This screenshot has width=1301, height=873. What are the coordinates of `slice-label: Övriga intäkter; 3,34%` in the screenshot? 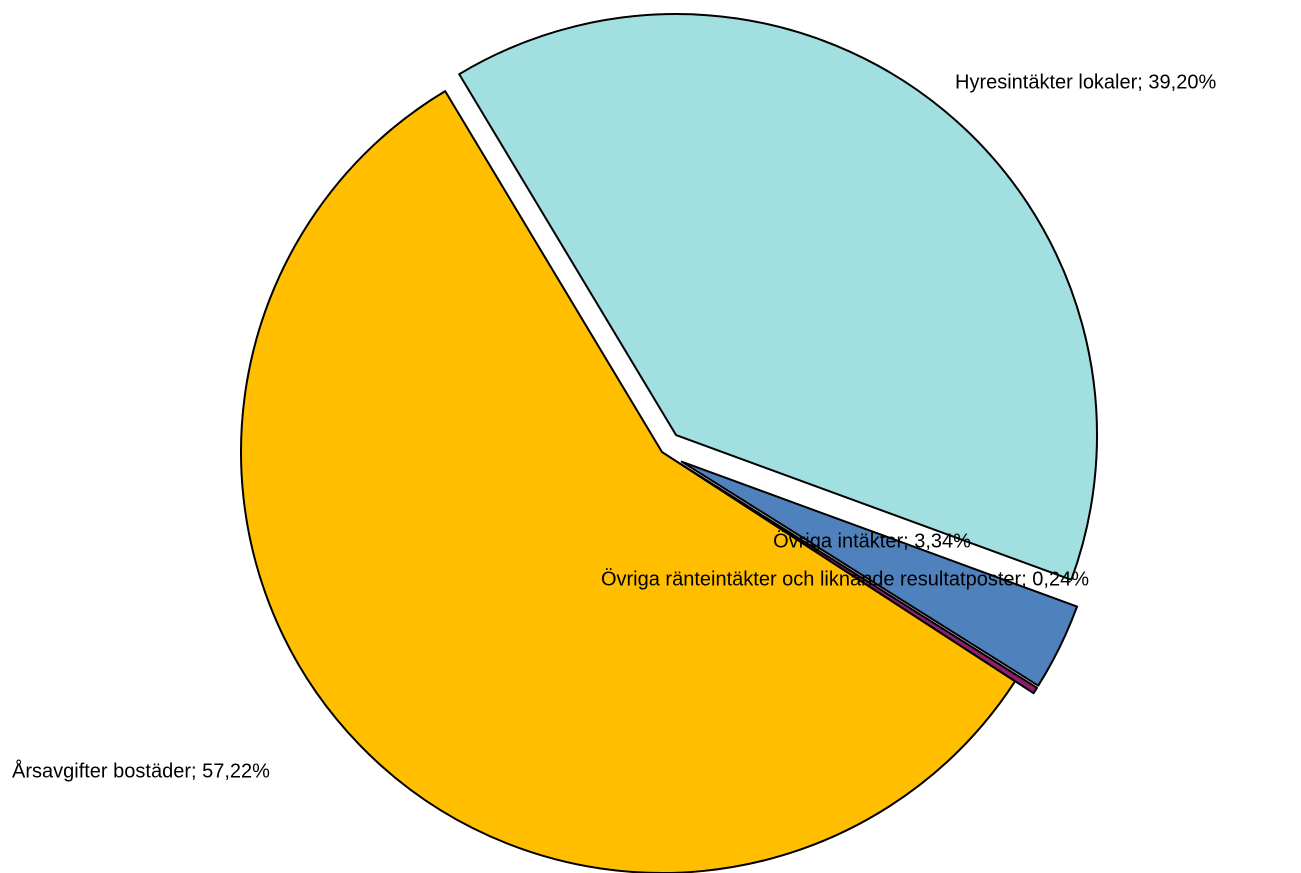 It's located at (872, 541).